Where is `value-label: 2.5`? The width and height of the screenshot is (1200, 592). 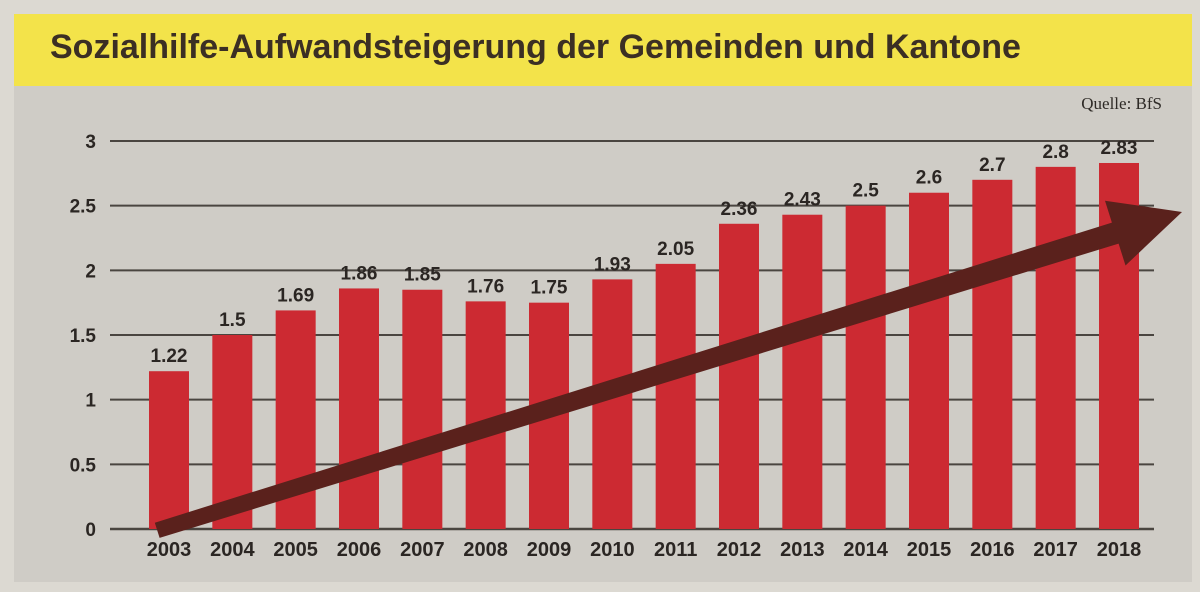
value-label: 2.5 is located at coordinates (865, 191).